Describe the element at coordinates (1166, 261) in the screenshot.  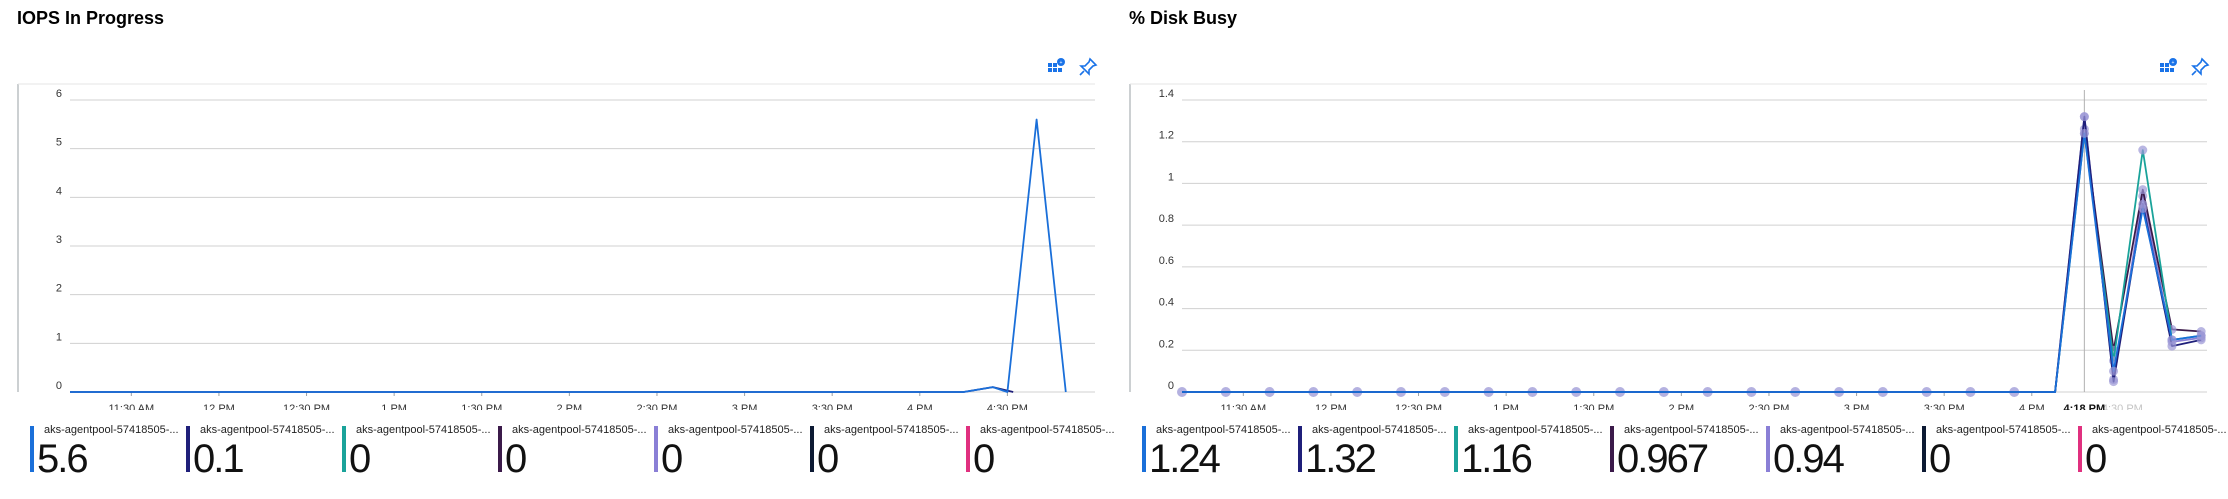
I see `y-tick-label: 0.6` at that location.